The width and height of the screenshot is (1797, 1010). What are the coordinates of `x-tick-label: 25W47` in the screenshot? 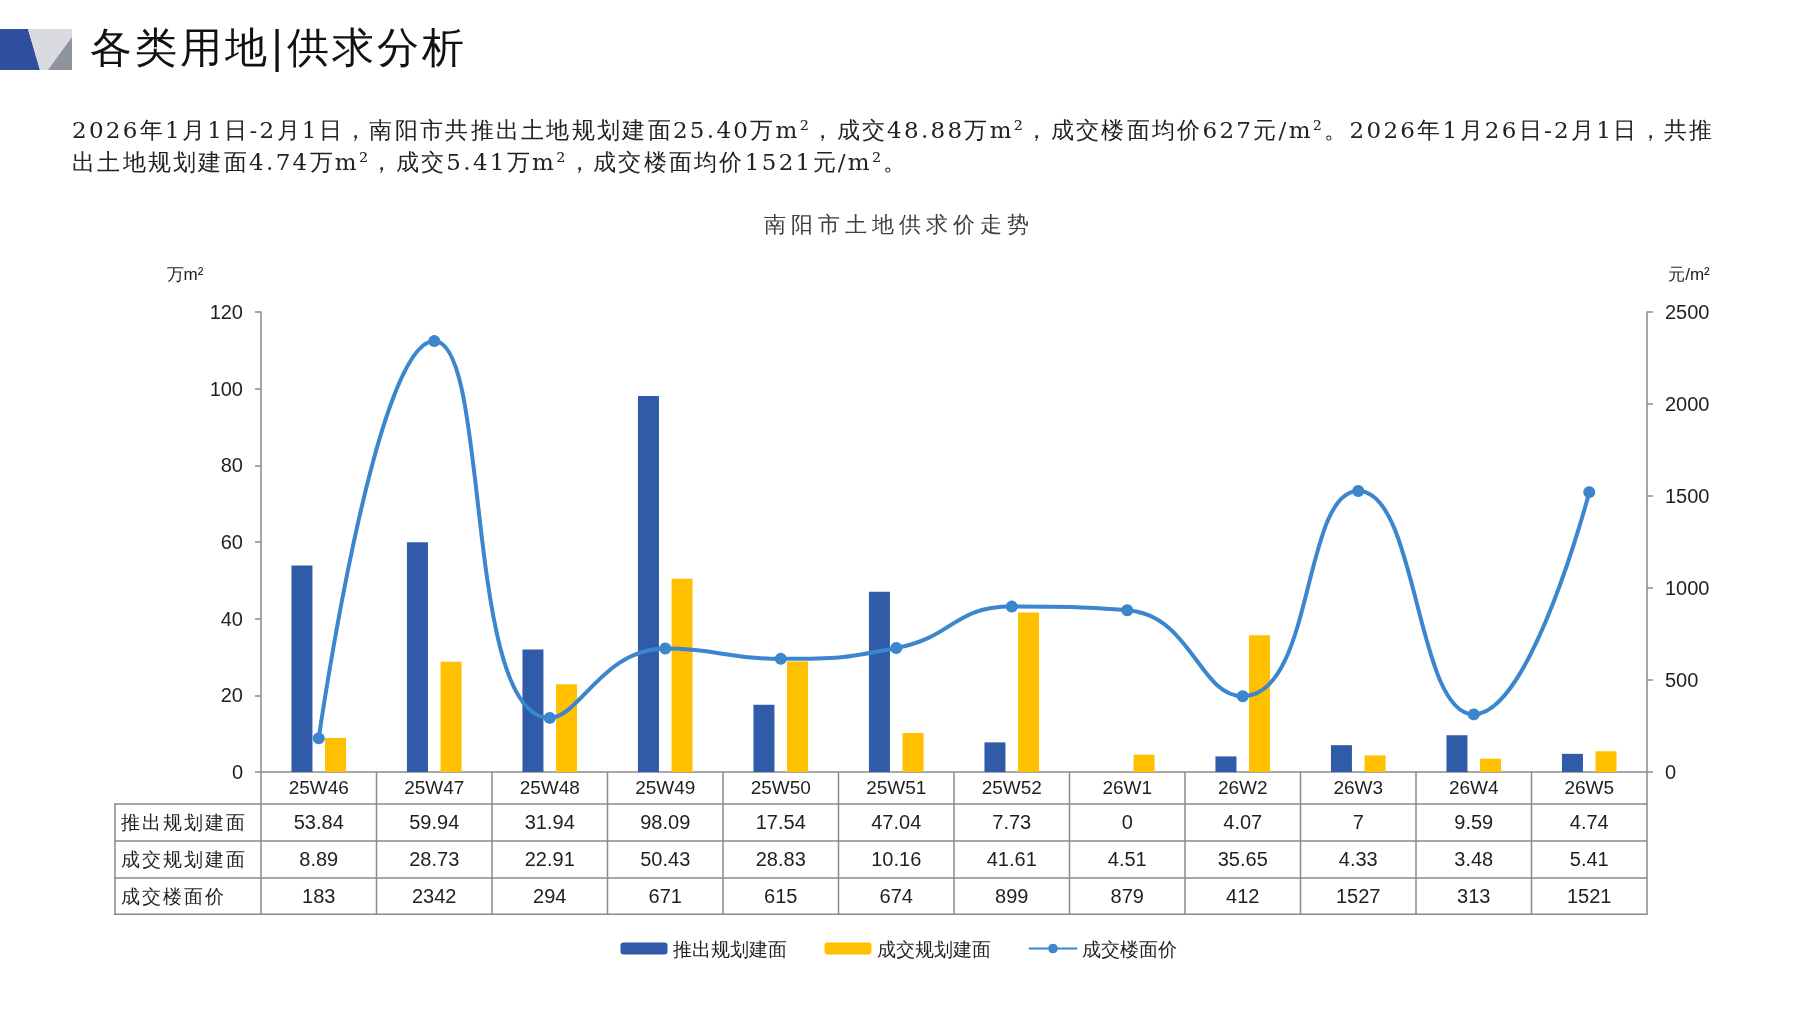 It's located at (434, 787).